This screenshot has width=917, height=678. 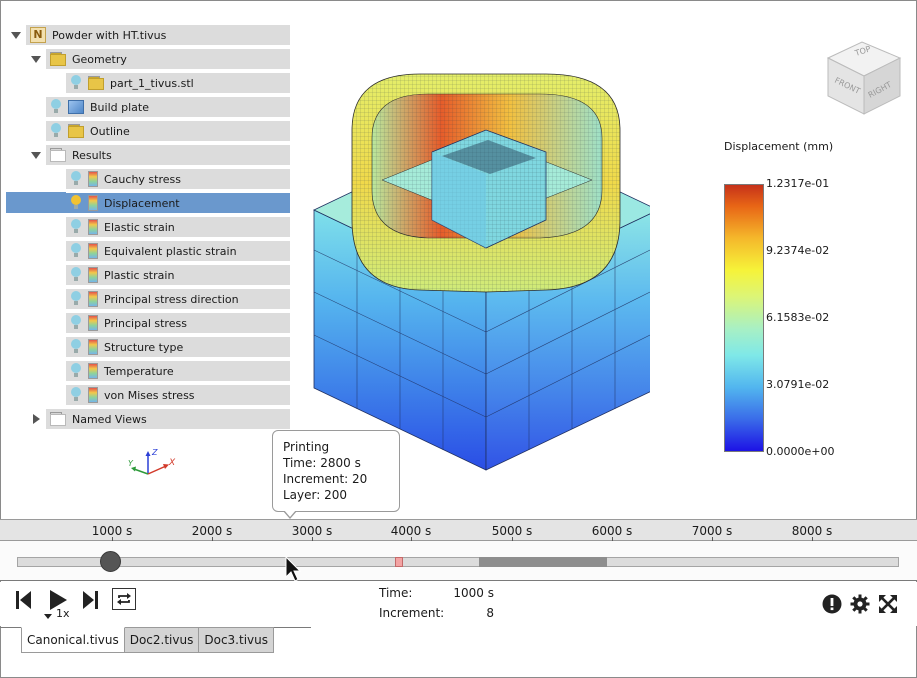 I want to click on tree-item-label: Elastic strain, so click(x=139, y=227).